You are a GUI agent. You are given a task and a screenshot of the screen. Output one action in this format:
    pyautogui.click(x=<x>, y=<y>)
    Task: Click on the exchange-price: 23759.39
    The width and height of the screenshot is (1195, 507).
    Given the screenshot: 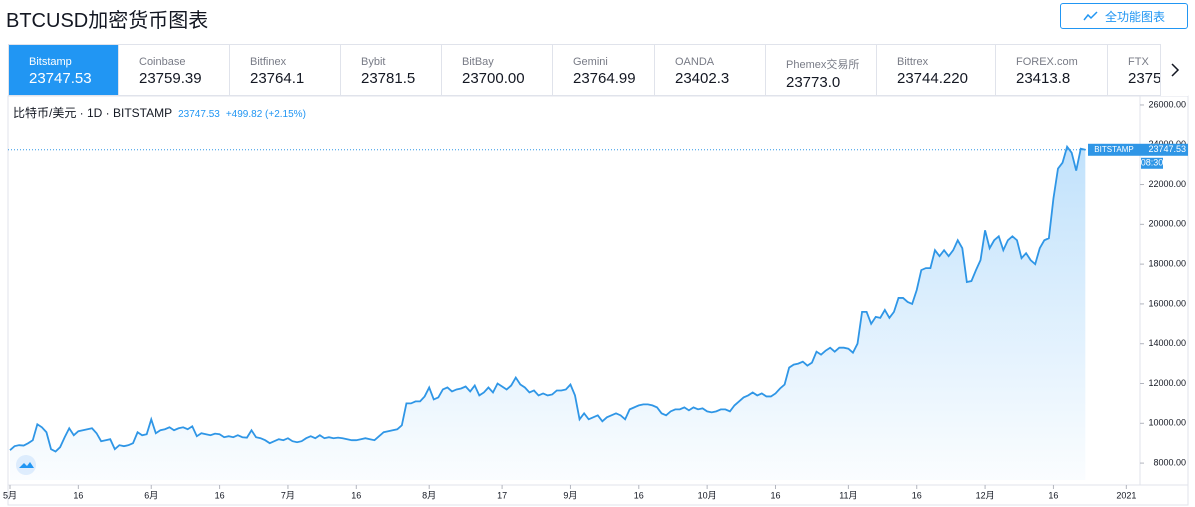 What is the action you would take?
    pyautogui.click(x=170, y=78)
    